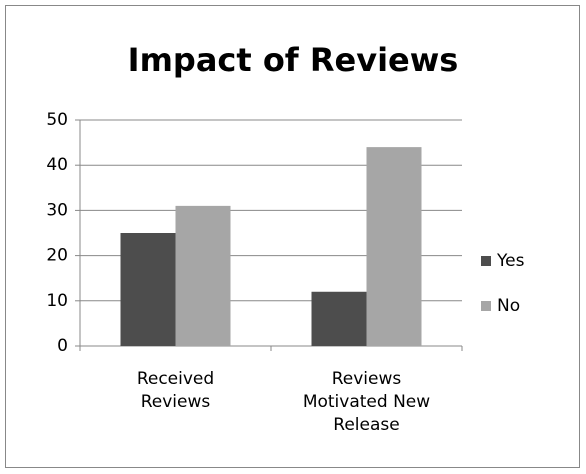  I want to click on x-tick-label: Reviews Motivated New Release, so click(366, 402).